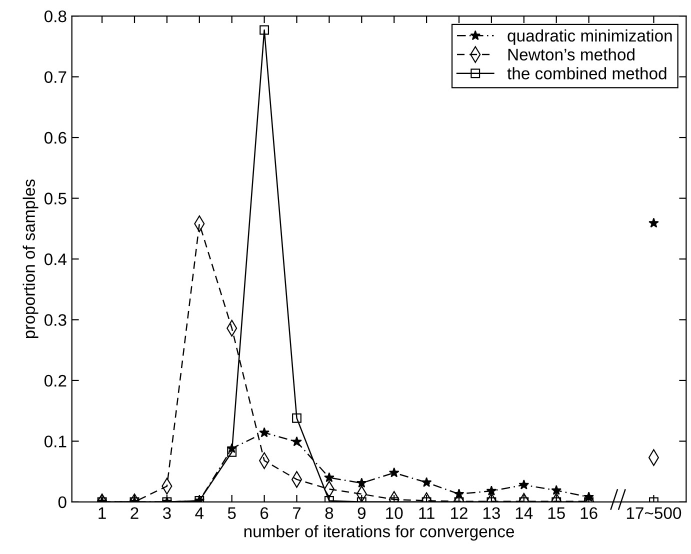 This screenshot has height=554, width=691. I want to click on legend-label: quadratic minimization, so click(590, 37).